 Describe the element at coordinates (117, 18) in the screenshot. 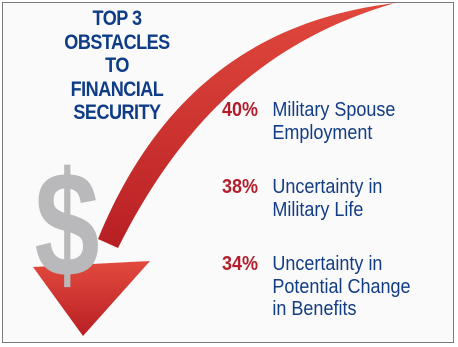

I see `title-line: TOP 3` at that location.